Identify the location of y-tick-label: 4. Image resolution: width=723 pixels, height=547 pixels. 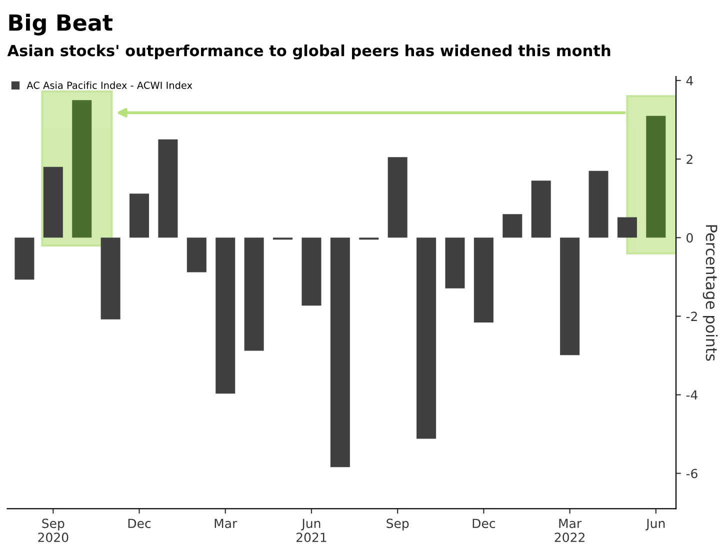
(689, 81).